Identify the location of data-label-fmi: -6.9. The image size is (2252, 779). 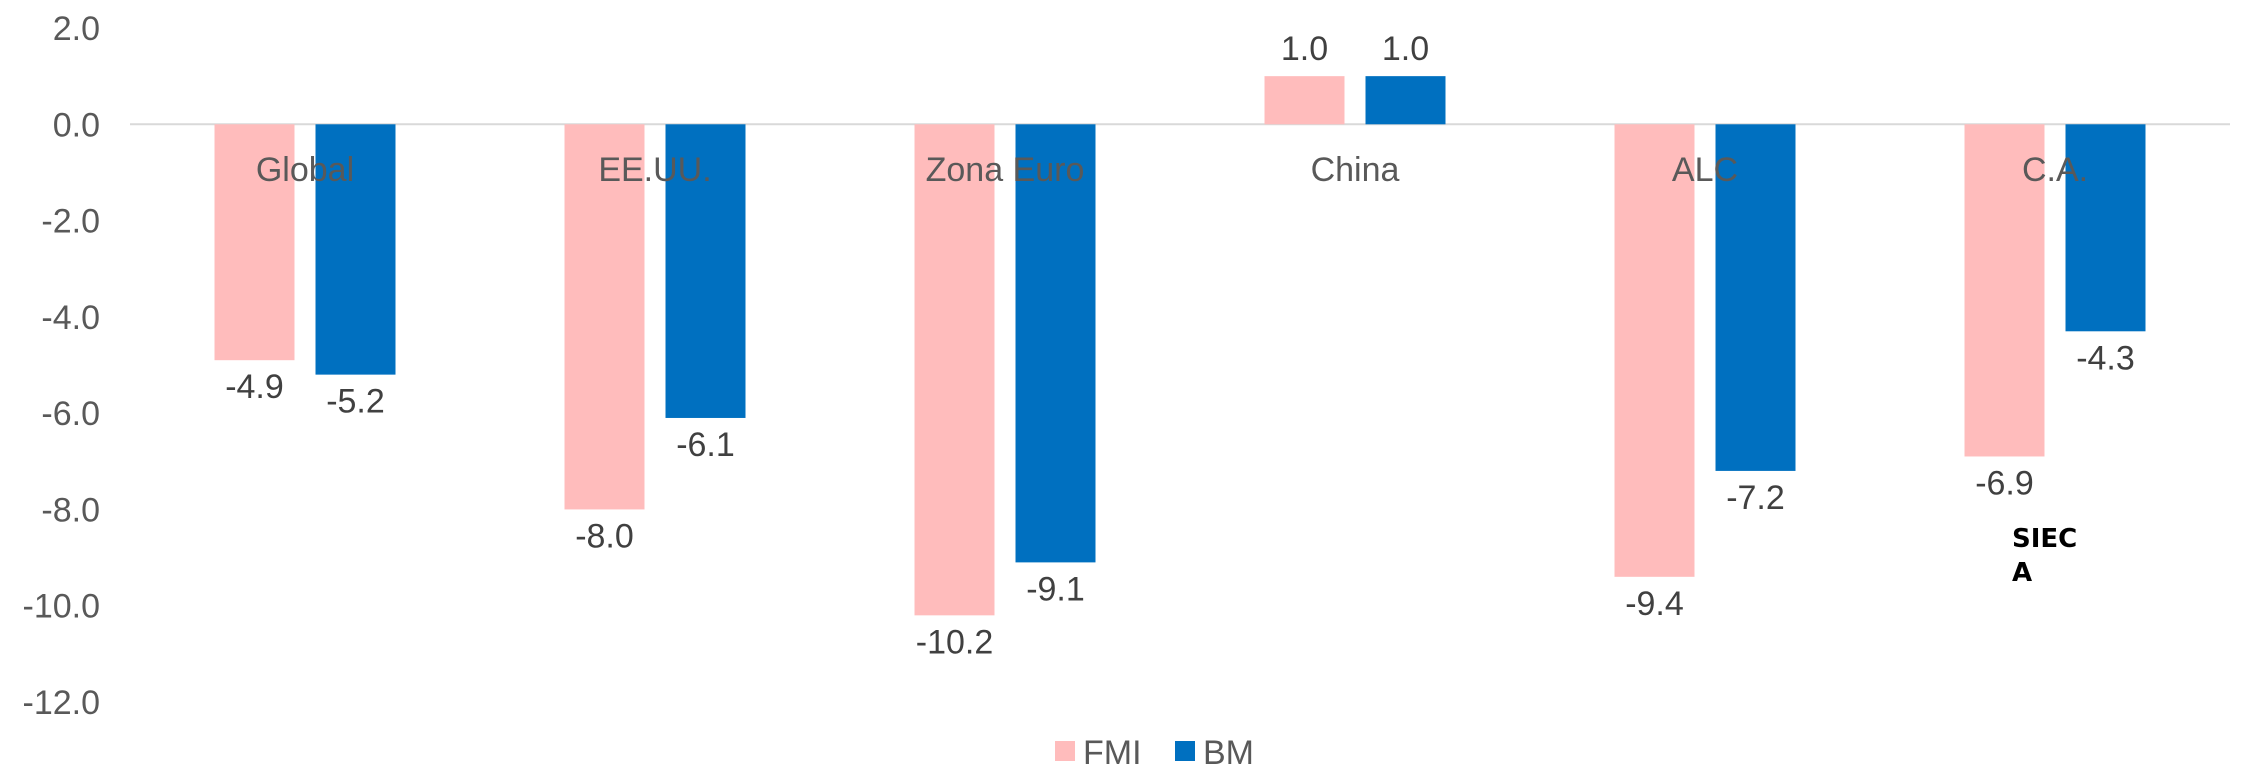
(2004, 483).